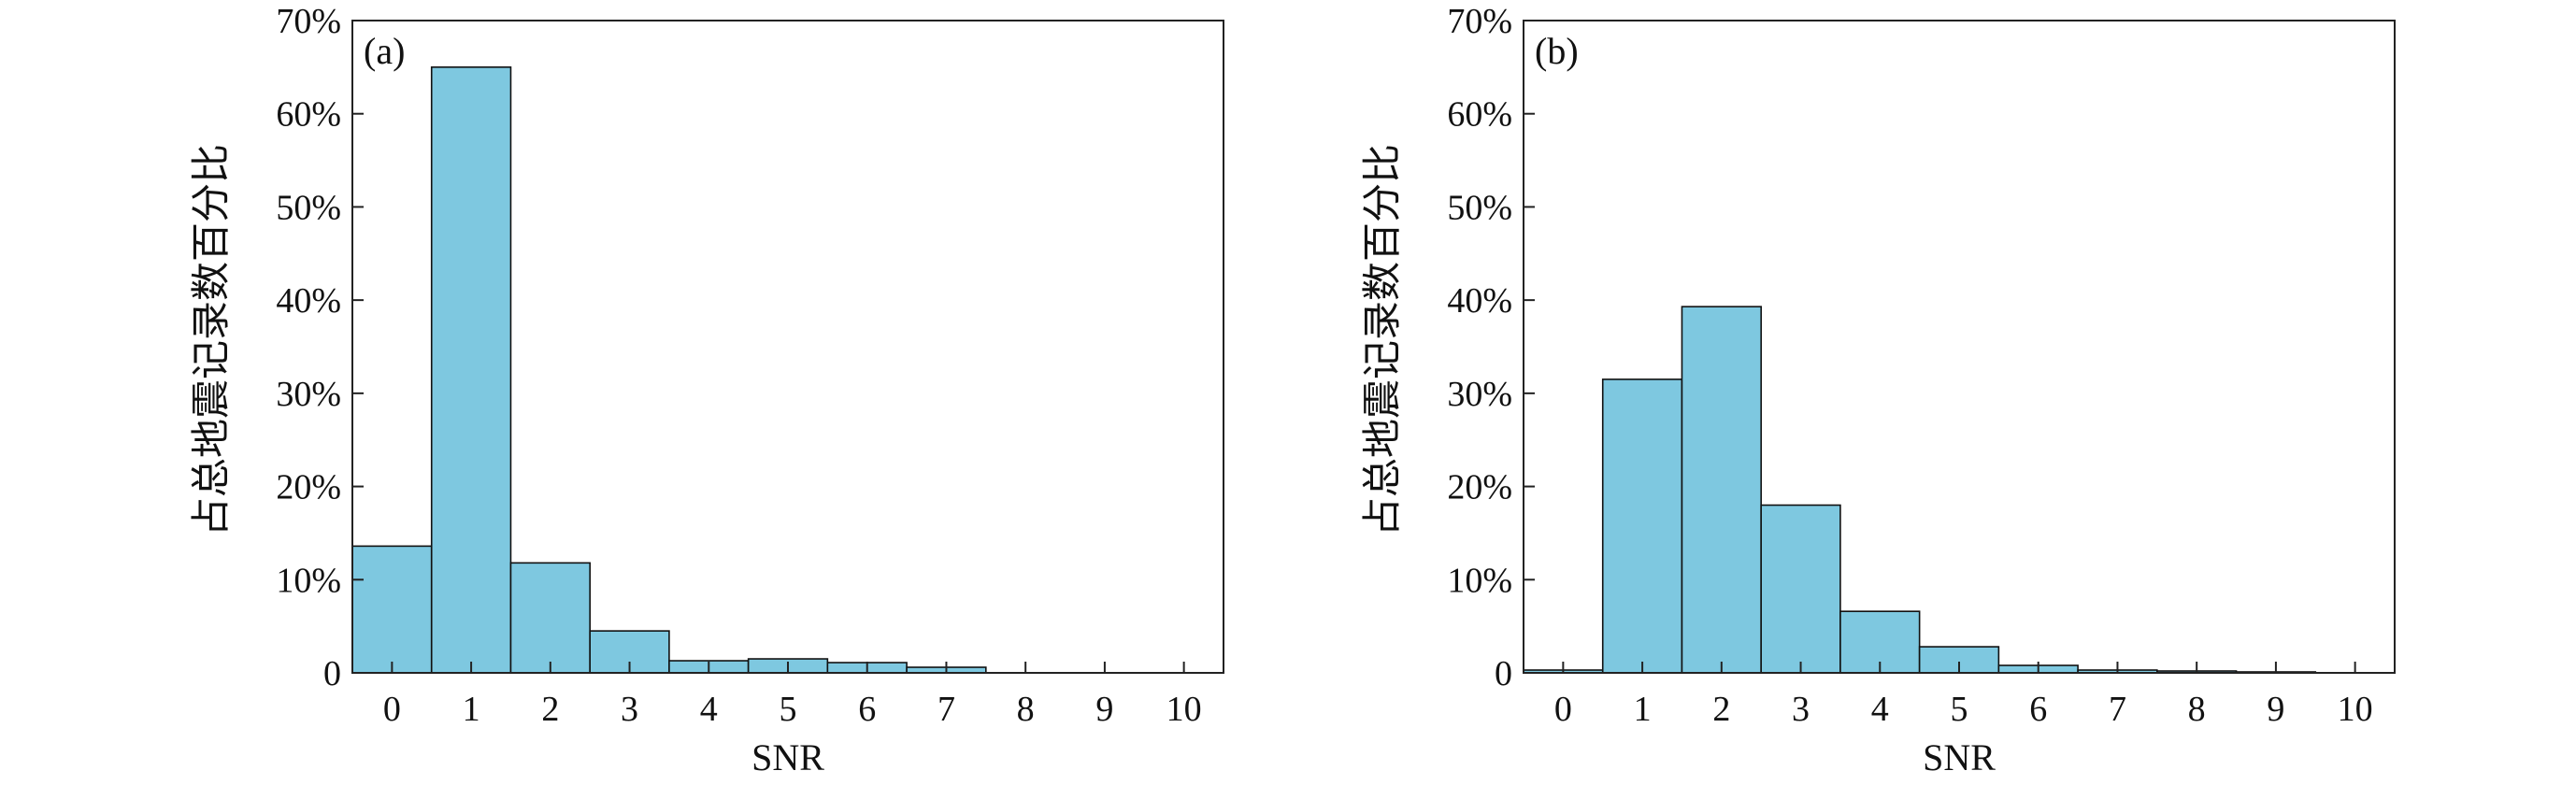 This screenshot has width=2576, height=785. Describe the element at coordinates (384, 51) in the screenshot. I see `panel-label: (a)` at that location.